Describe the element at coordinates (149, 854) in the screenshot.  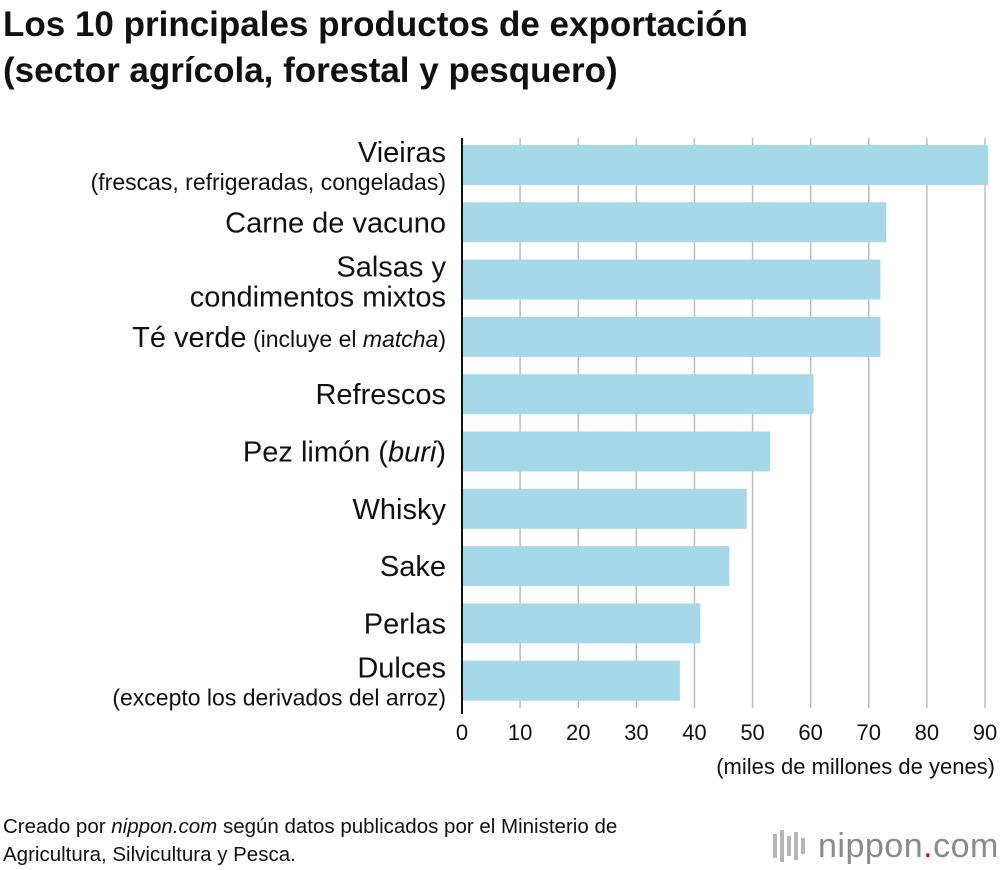
I see `source-line-2: Agricultura, Silvicultura y Pesca.` at that location.